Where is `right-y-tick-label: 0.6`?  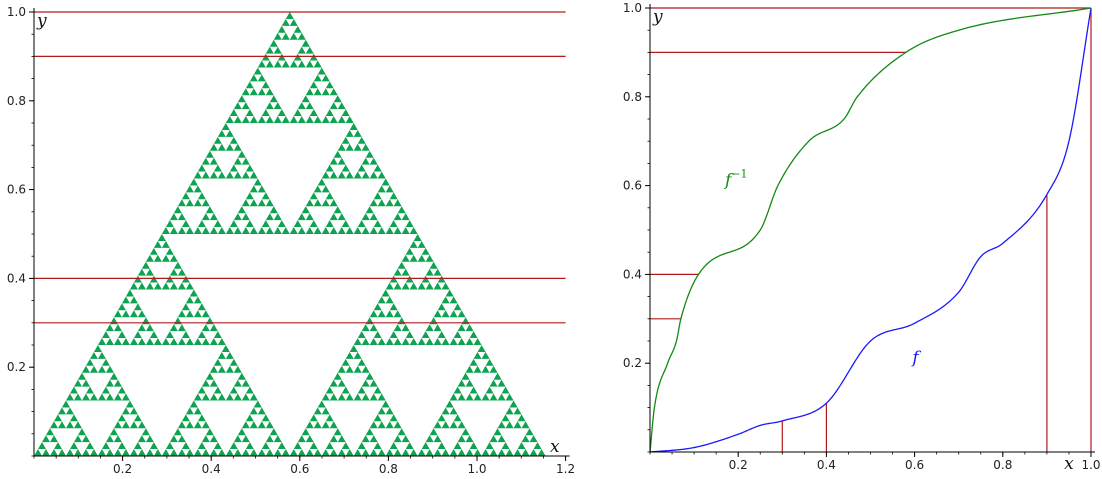
right-y-tick-label: 0.6 is located at coordinates (632, 186).